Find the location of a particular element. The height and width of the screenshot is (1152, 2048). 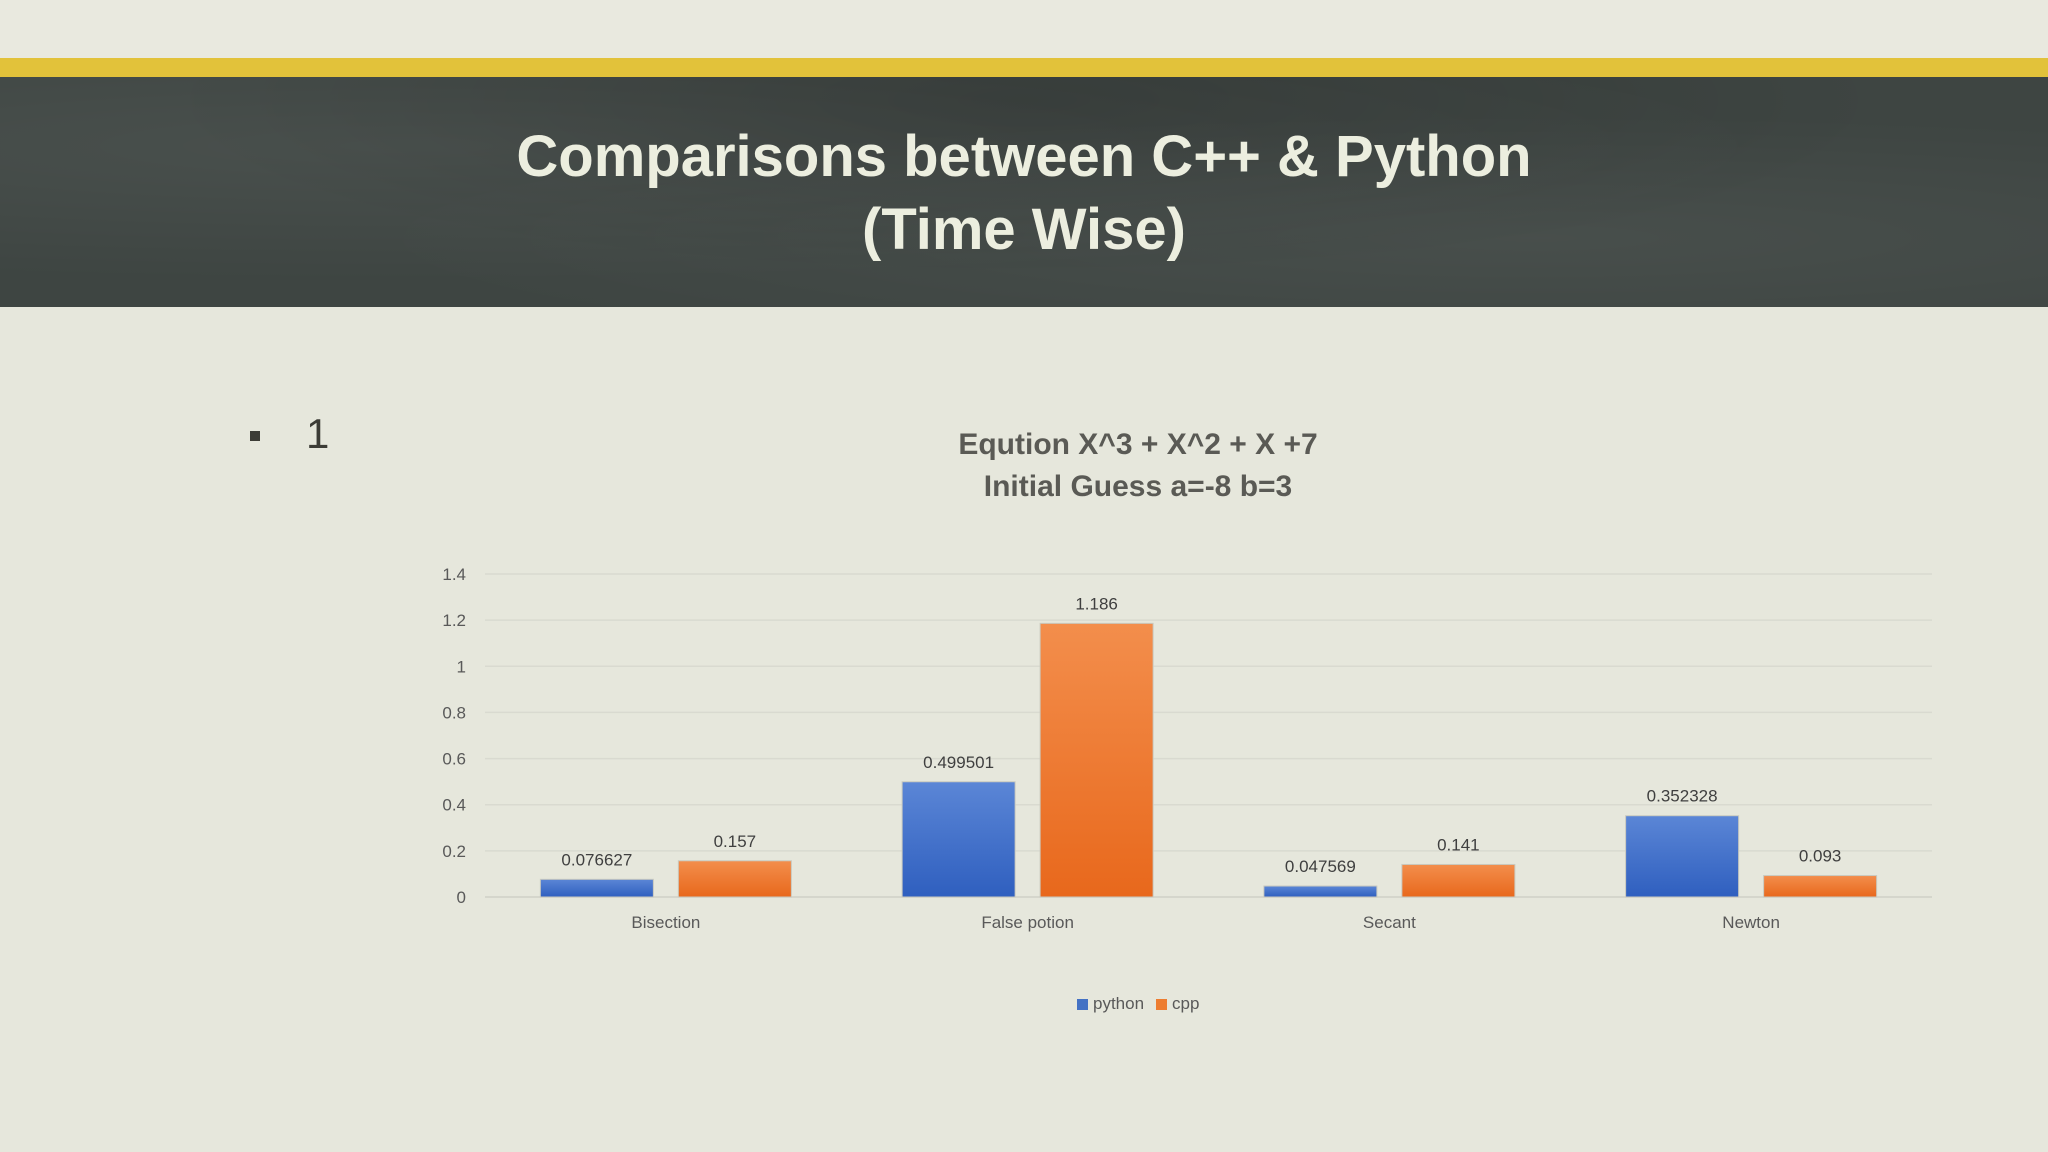

data-label-python: 0.076627 is located at coordinates (596, 859).